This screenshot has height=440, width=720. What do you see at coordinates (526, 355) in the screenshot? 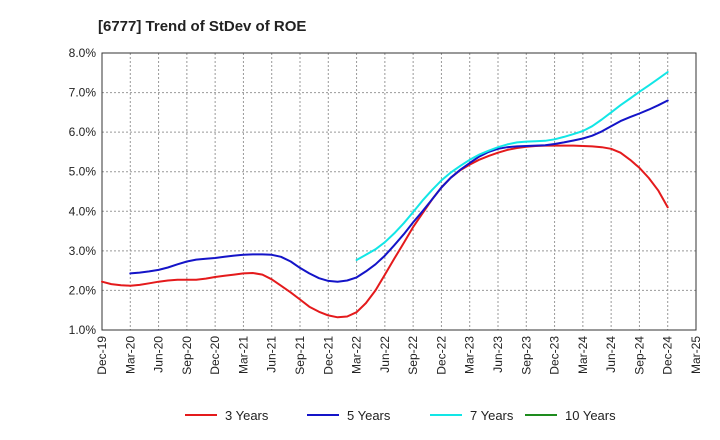
I see `x-tick-label: Sep-23` at bounding box center [526, 355].